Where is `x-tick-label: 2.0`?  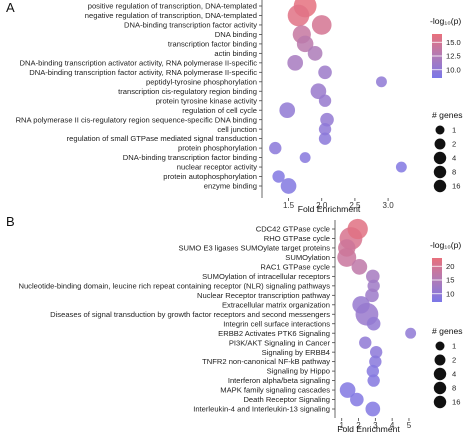
x-tick-label: 2.0 is located at coordinates (322, 205).